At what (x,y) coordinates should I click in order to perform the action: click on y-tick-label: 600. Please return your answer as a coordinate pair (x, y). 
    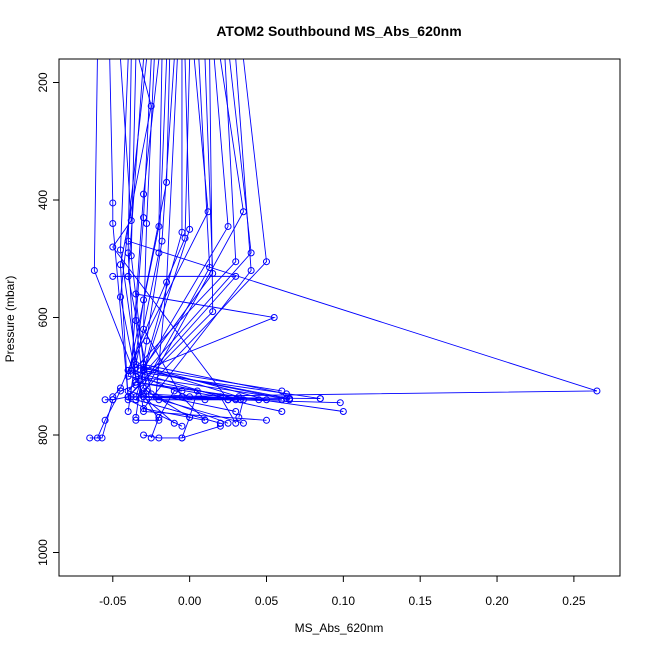
    Looking at the image, I should click on (43, 317).